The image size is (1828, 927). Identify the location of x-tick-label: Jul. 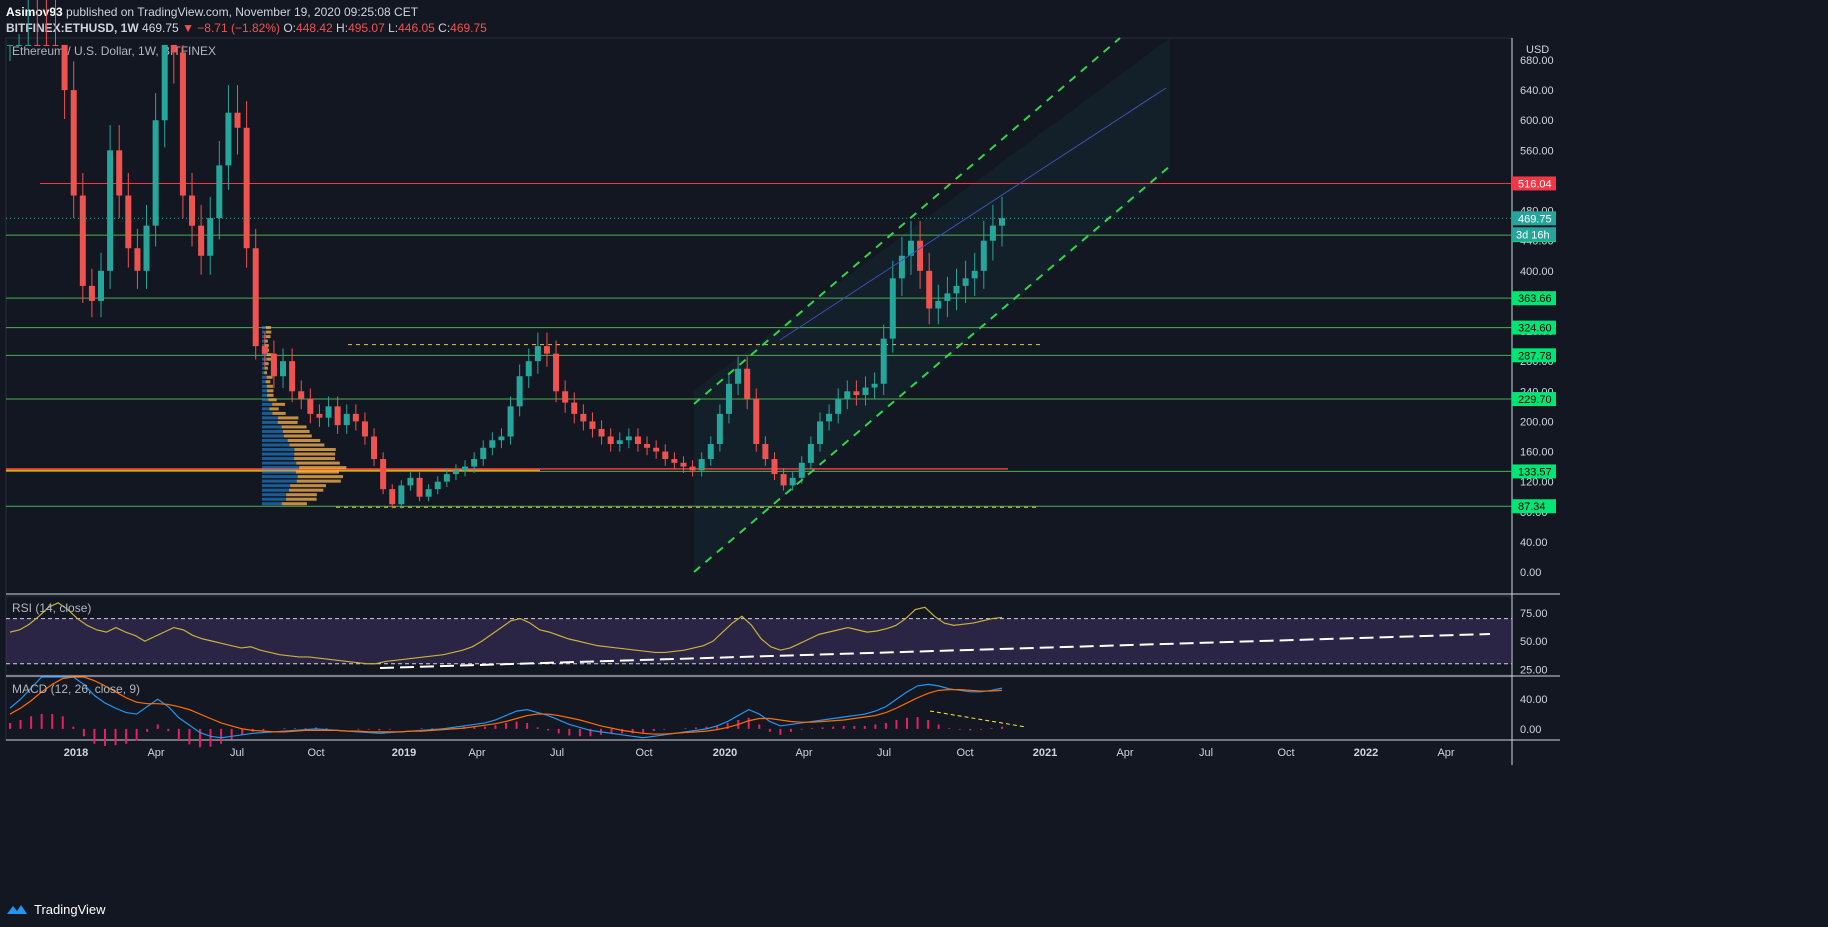
(557, 753).